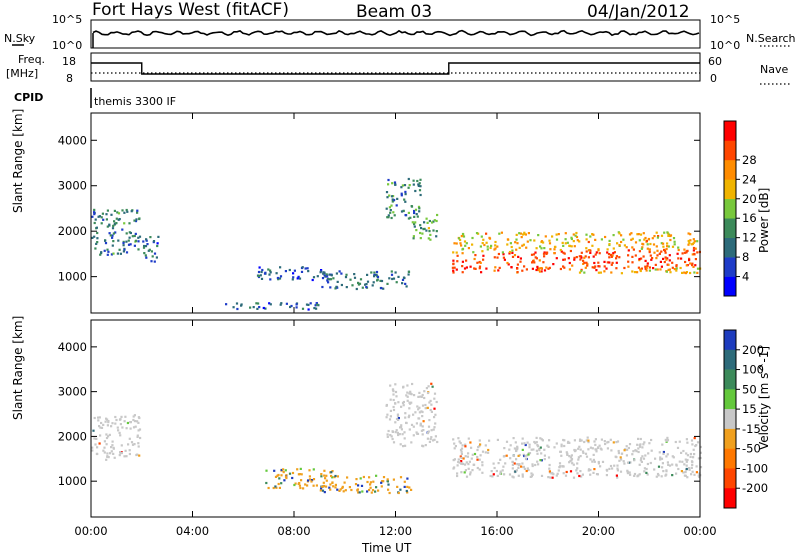  I want to click on echo-region, so click(116, 232).